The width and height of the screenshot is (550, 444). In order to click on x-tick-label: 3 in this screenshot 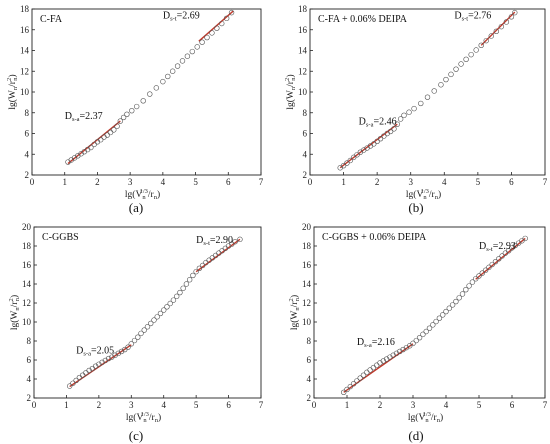, I will do `click(130, 182)`.